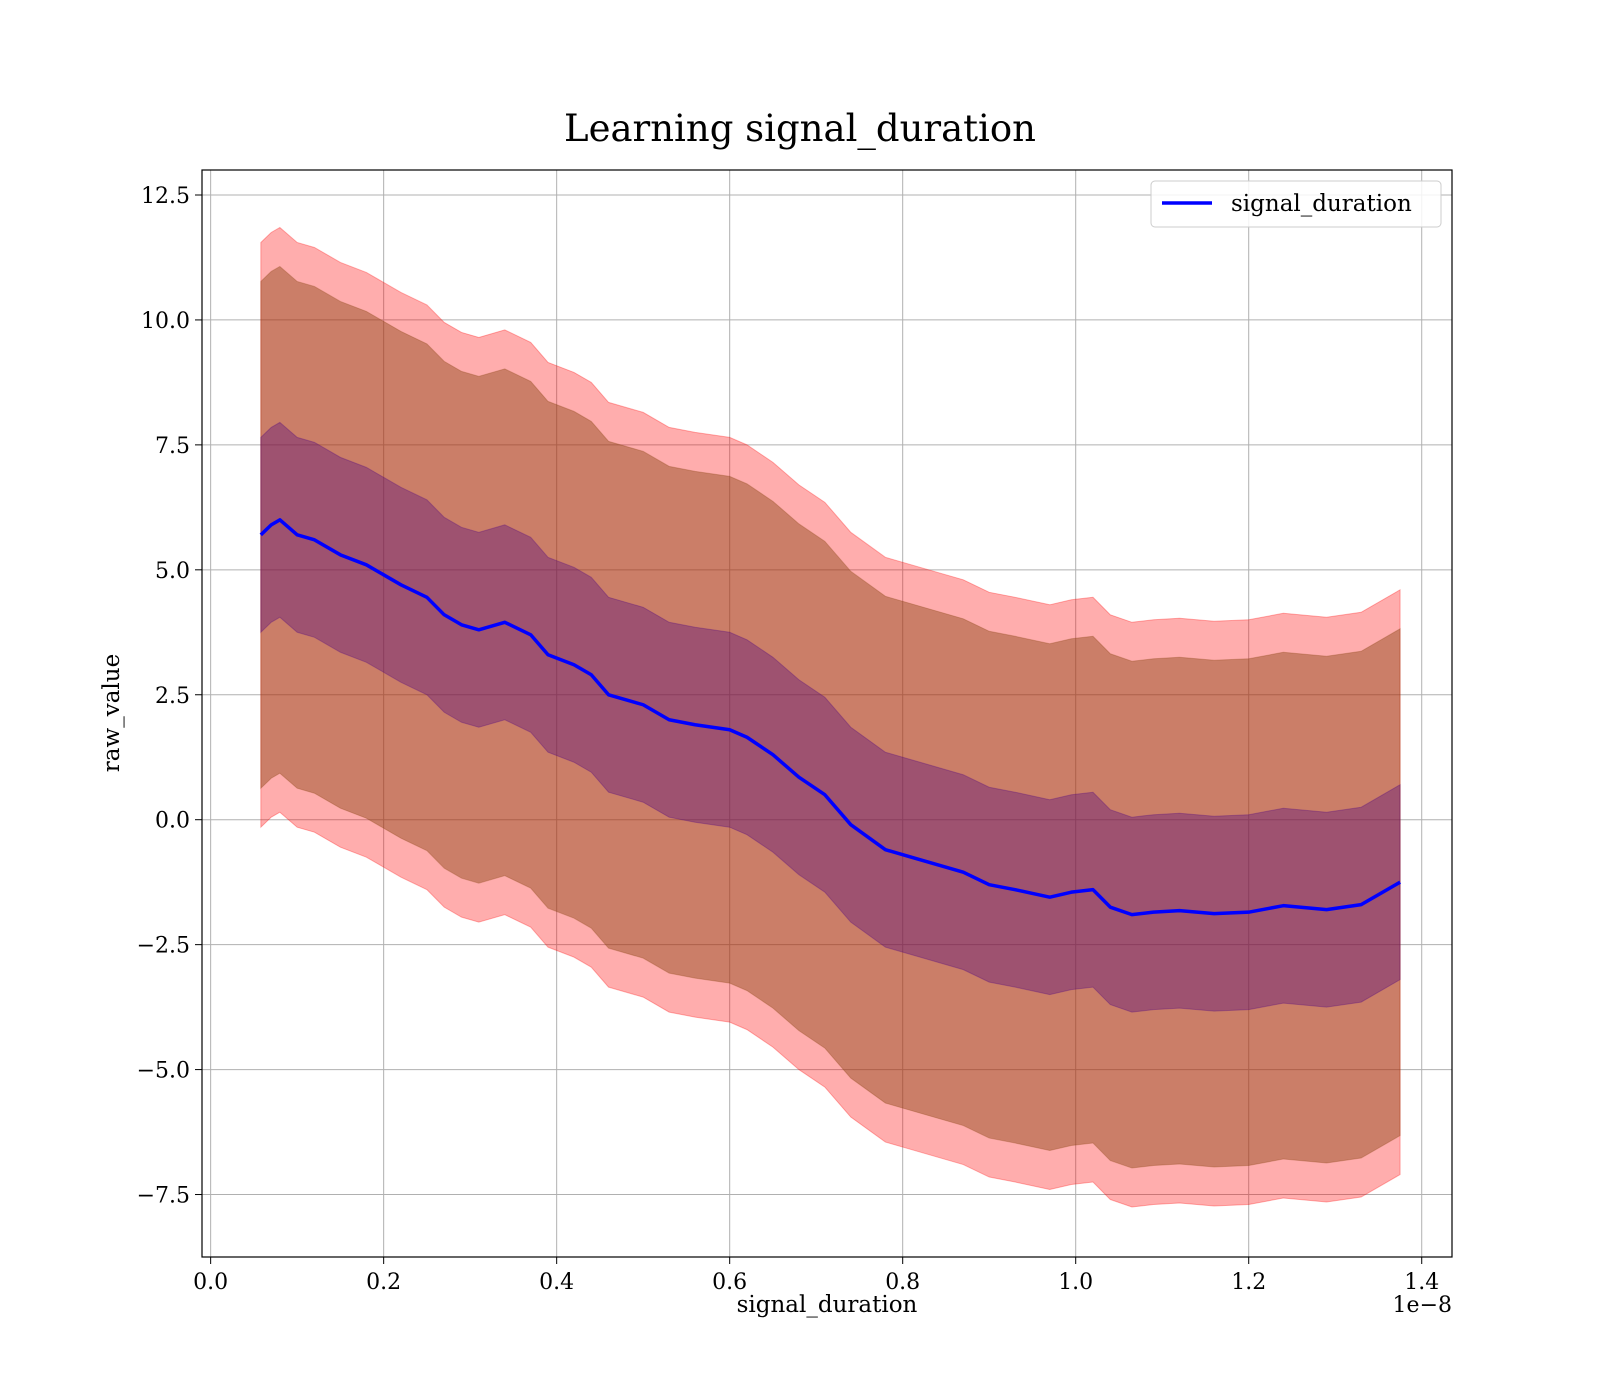 The width and height of the screenshot is (1600, 1400). Describe the element at coordinates (163, 946) in the screenshot. I see `y-tick-label: −2.5` at that location.